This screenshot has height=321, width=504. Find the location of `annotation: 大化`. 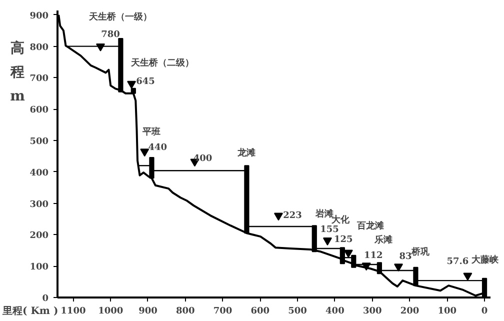

annotation: 大化 is located at coordinates (340, 220).